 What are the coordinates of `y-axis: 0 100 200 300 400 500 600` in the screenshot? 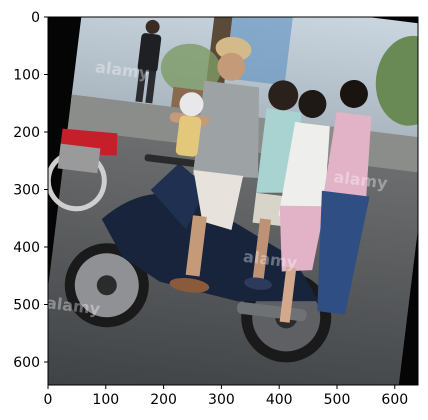 It's located at (30, 190).